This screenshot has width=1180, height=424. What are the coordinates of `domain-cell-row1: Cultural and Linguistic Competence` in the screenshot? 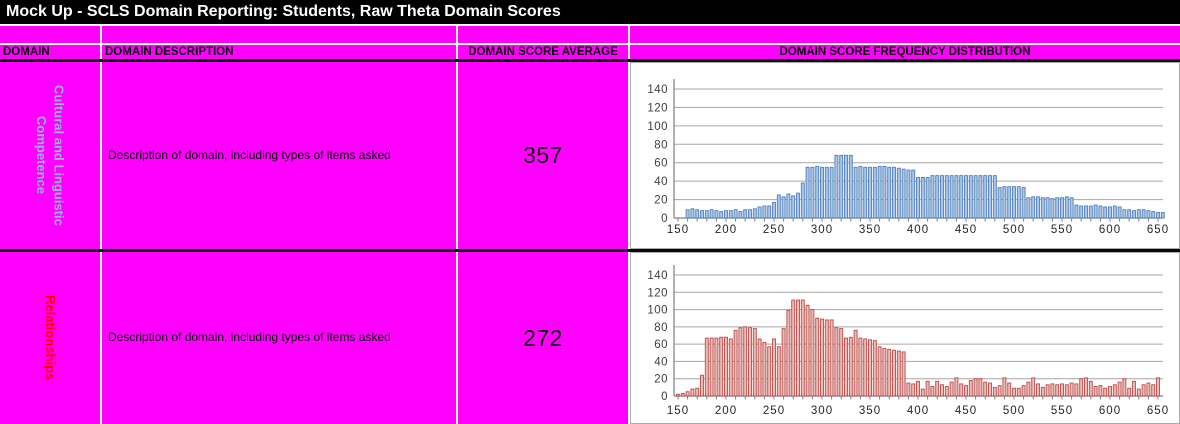 It's located at (50, 155).